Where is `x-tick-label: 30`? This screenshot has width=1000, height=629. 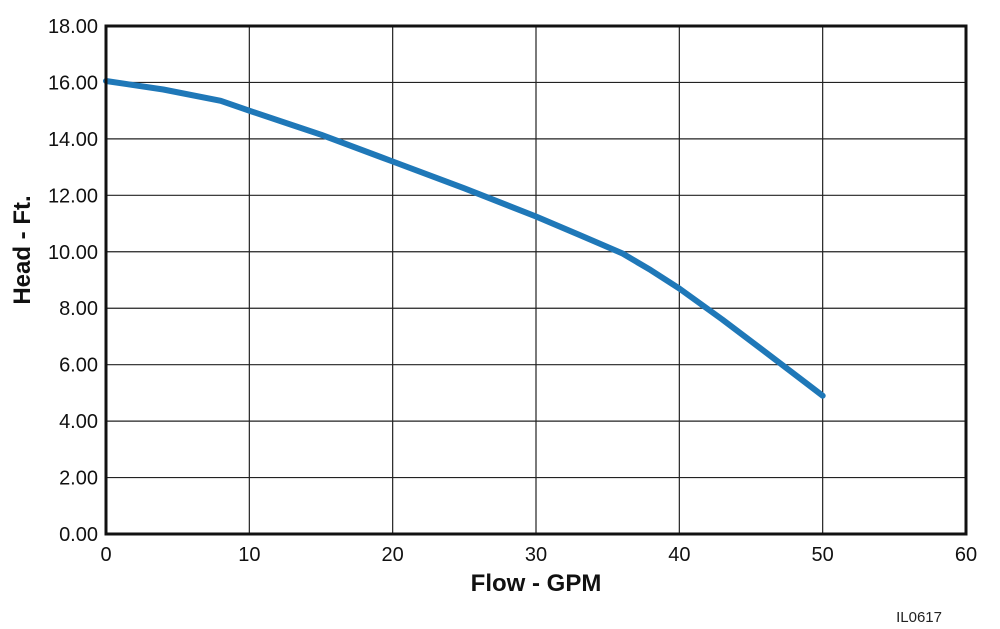 x-tick-label: 30 is located at coordinates (536, 555).